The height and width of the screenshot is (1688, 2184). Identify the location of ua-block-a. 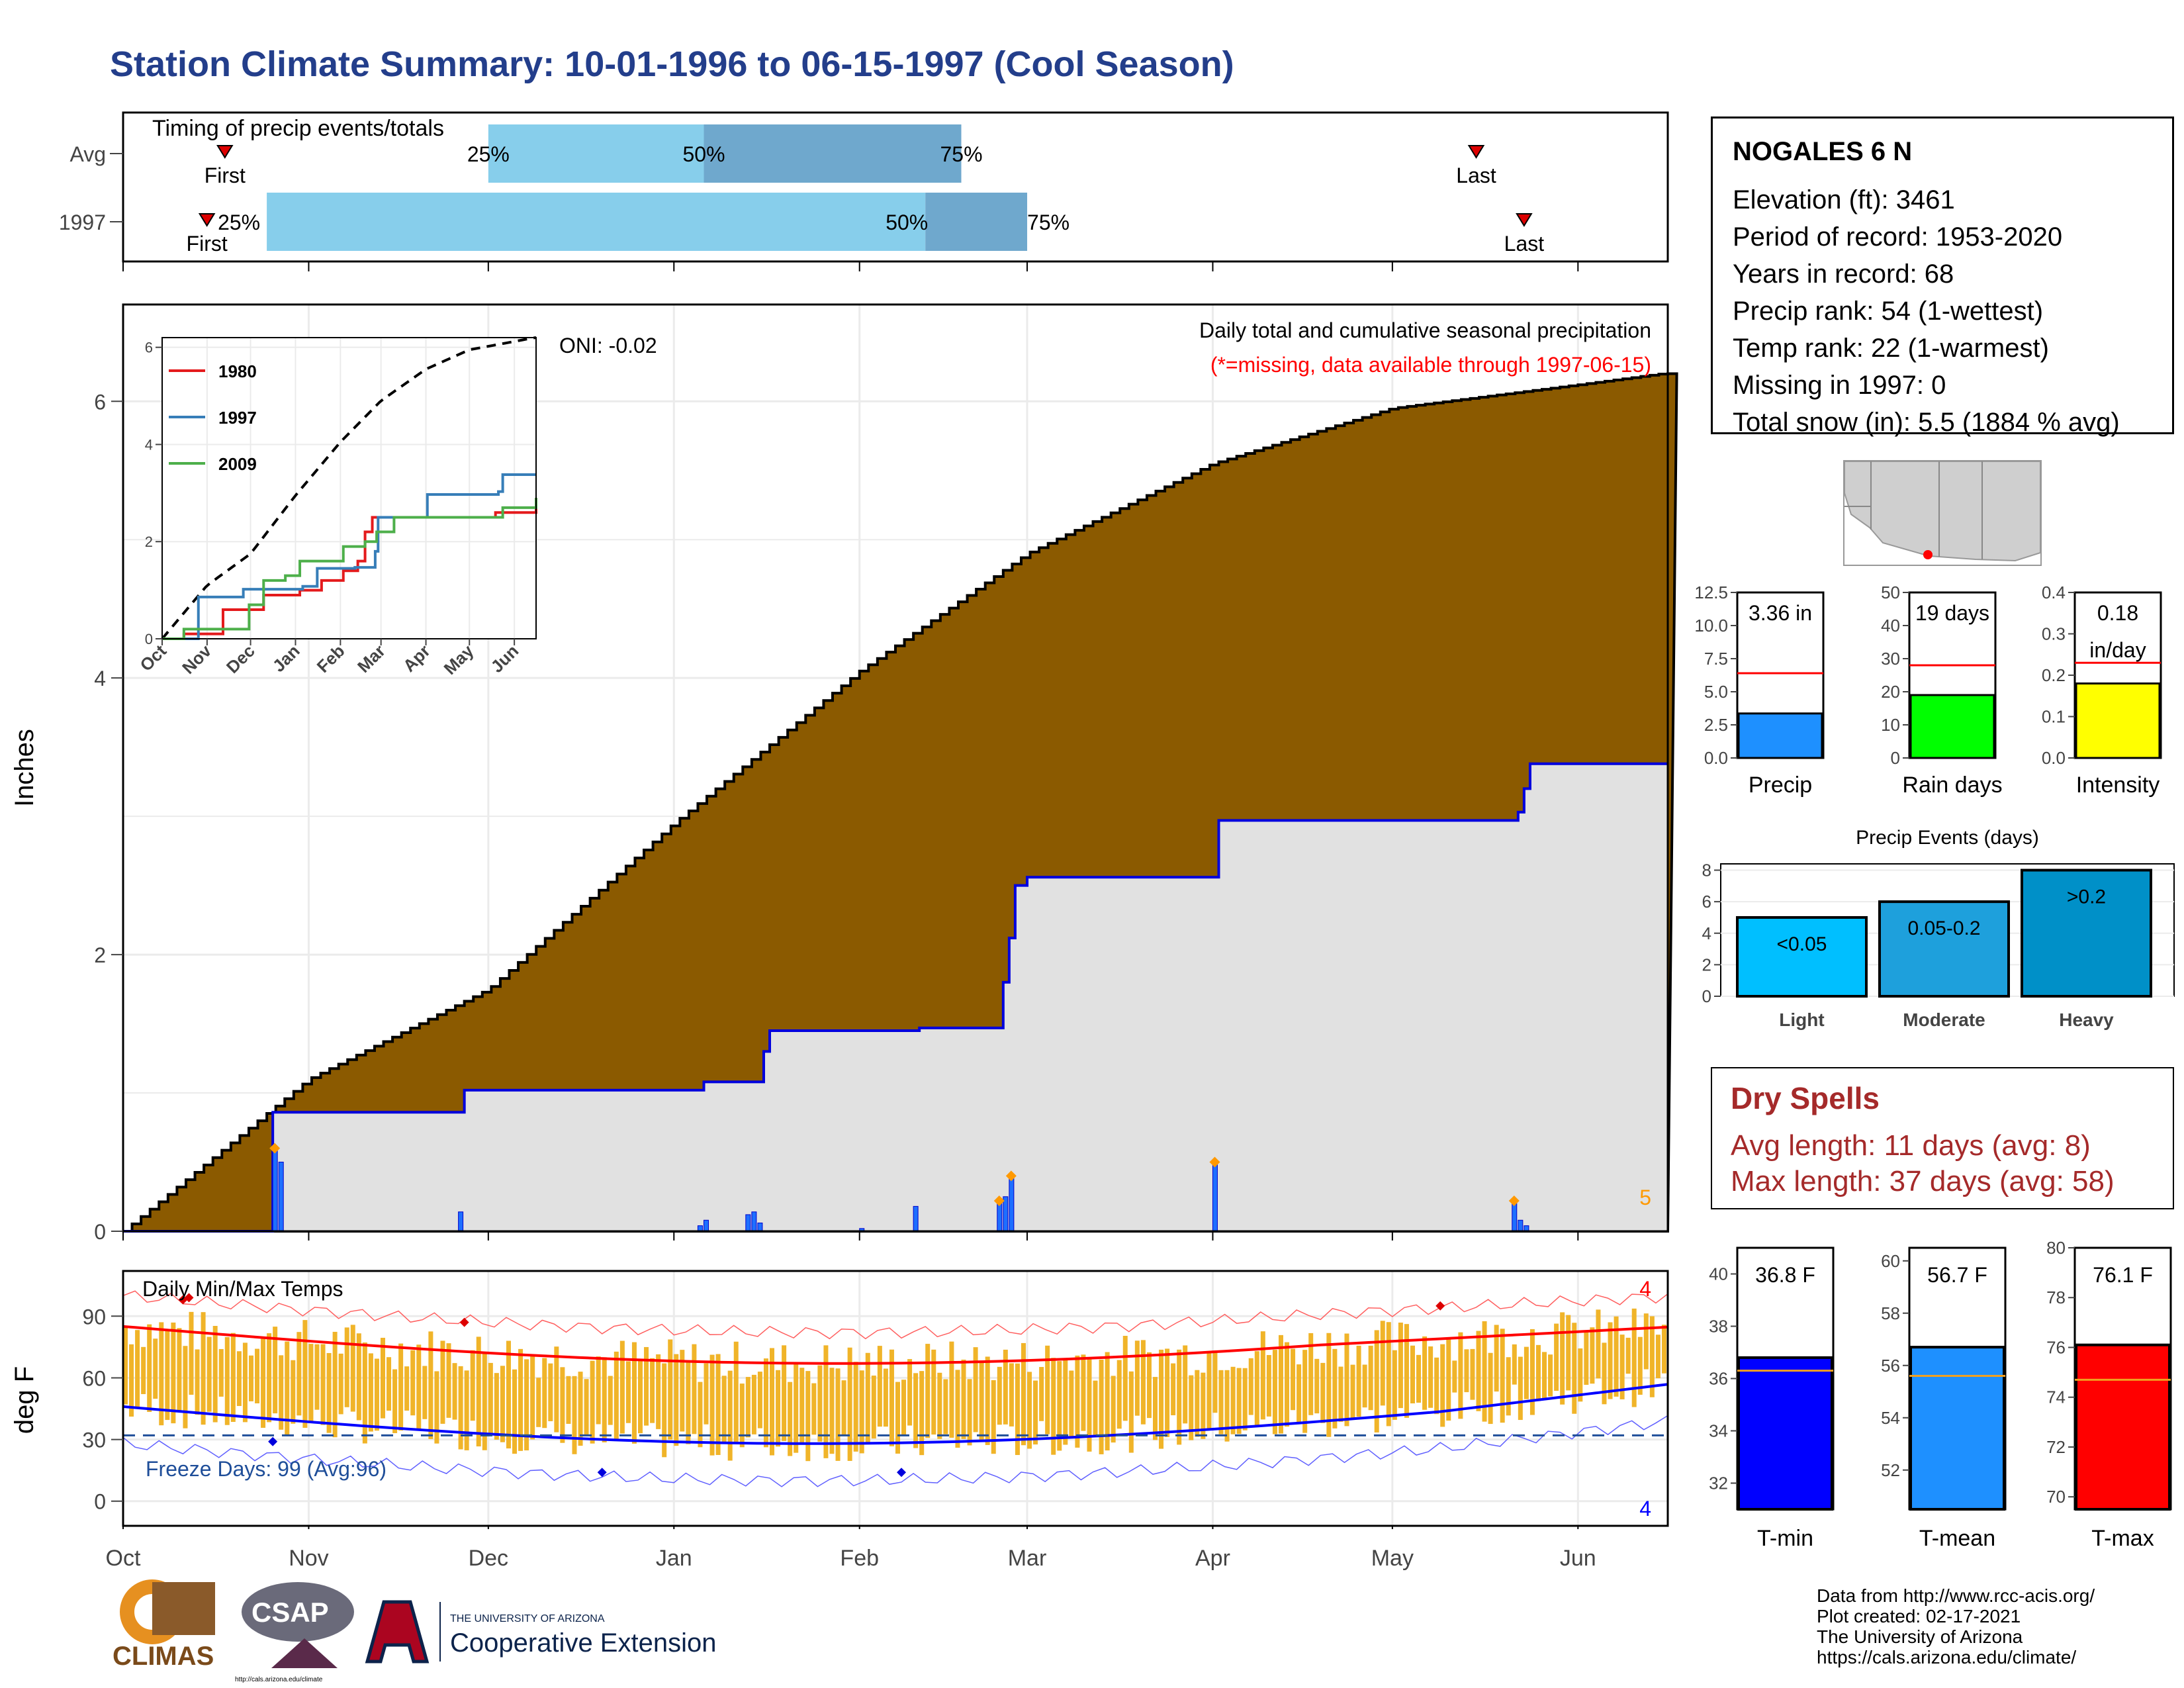
(397, 1632).